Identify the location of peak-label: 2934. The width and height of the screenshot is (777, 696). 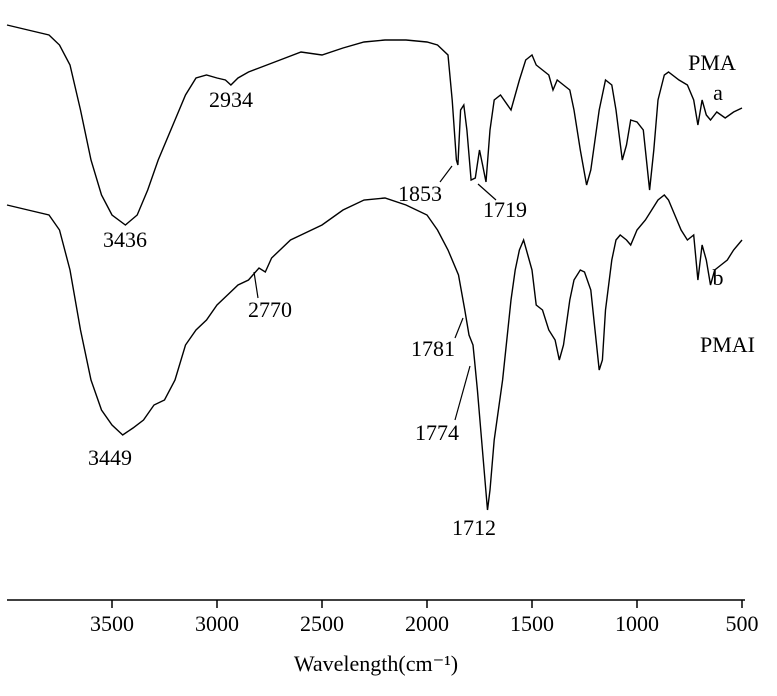
(231, 99).